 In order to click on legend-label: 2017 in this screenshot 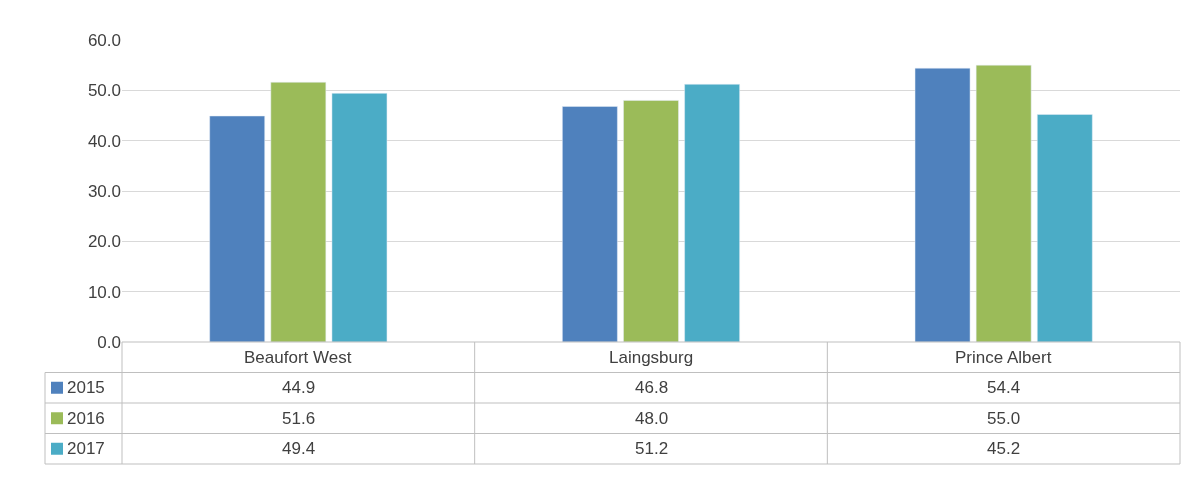, I will do `click(86, 448)`.